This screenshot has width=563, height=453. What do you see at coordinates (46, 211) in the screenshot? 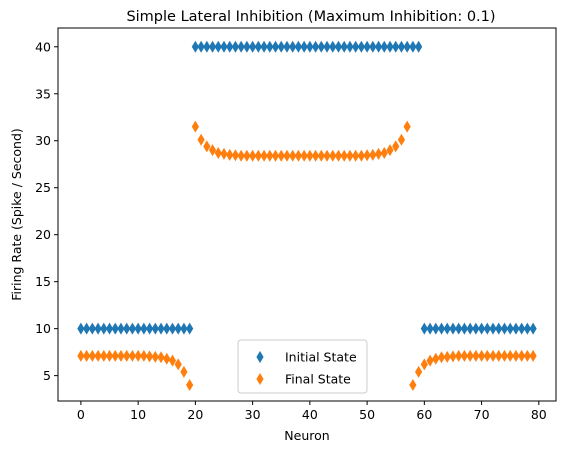
I see `y-axis: 5 10 15 20 25 30 35 40` at bounding box center [46, 211].